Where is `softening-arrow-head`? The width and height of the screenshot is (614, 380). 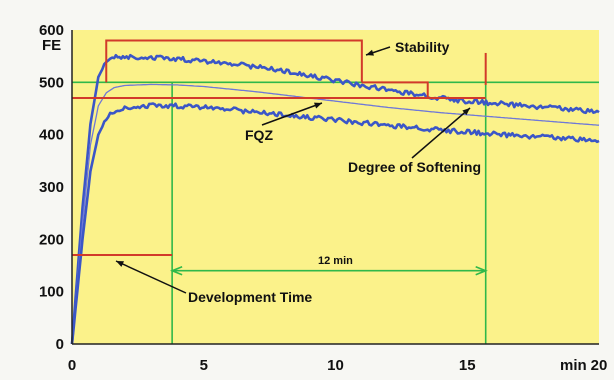
softening-arrow-head is located at coordinates (466, 112).